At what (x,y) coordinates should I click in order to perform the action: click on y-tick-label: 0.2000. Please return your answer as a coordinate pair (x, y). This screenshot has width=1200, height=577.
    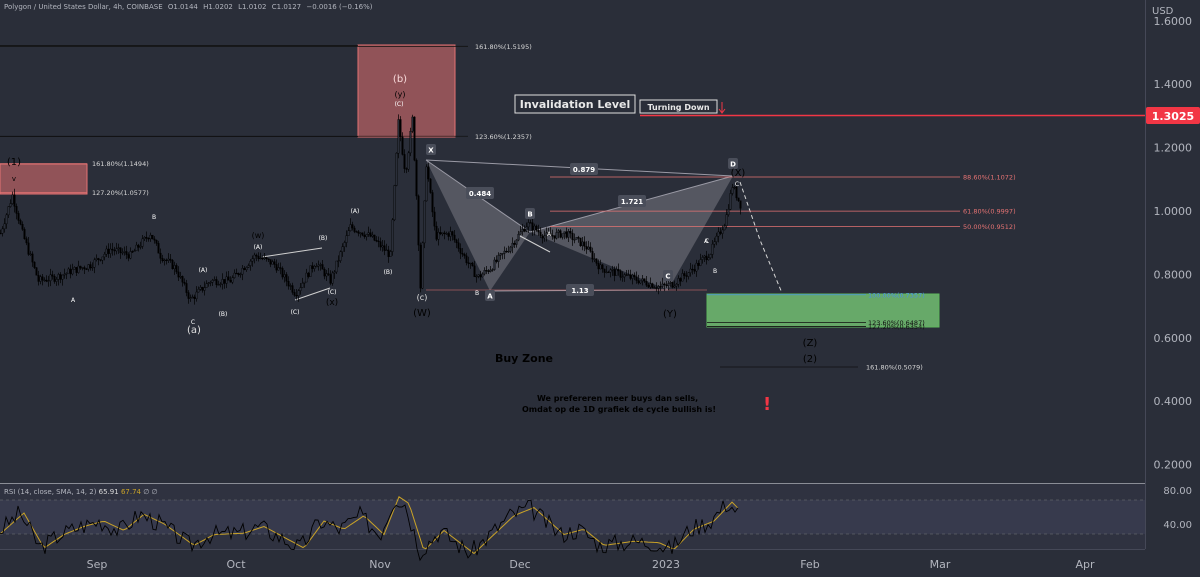
    Looking at the image, I should click on (1173, 465).